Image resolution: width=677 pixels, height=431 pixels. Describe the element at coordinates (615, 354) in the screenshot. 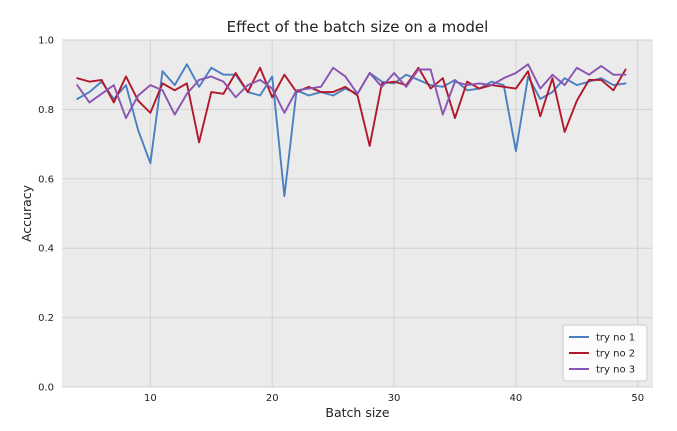

I see `legend-label-2: try no 2` at that location.